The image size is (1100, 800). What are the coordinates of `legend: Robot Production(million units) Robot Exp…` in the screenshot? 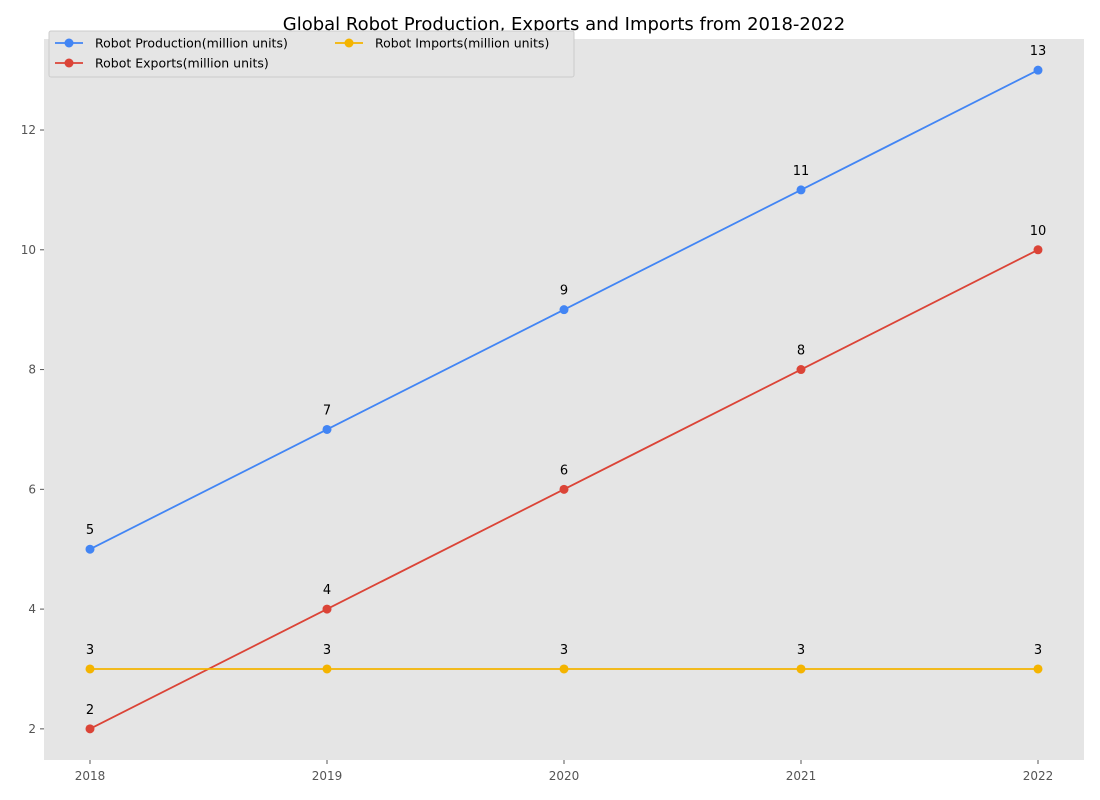 It's located at (311, 54).